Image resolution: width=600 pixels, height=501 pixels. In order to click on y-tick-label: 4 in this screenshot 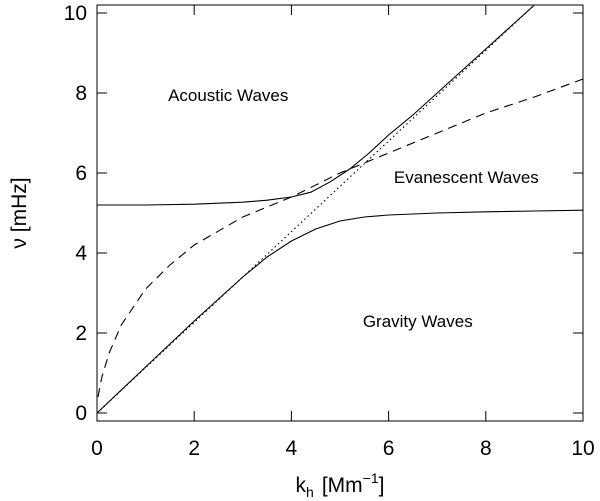, I will do `click(81, 253)`.